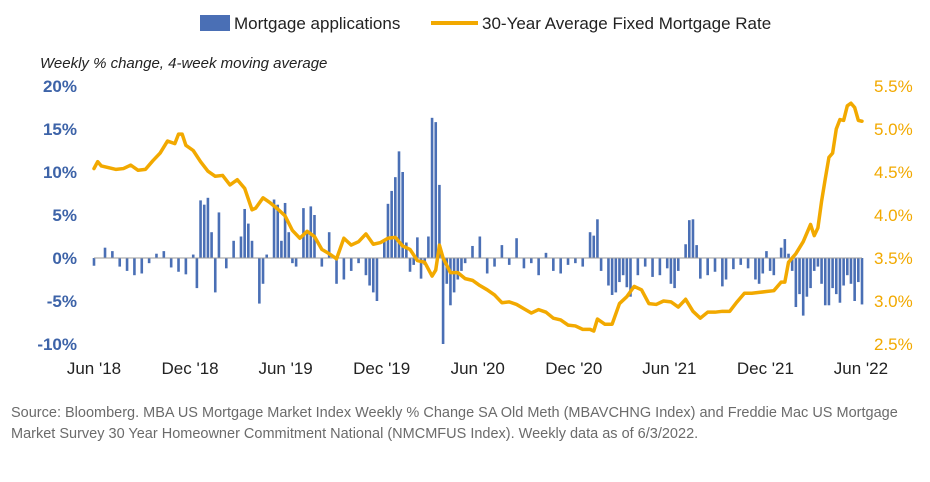  I want to click on y-right-tick-label: 3.0%, so click(893, 301).